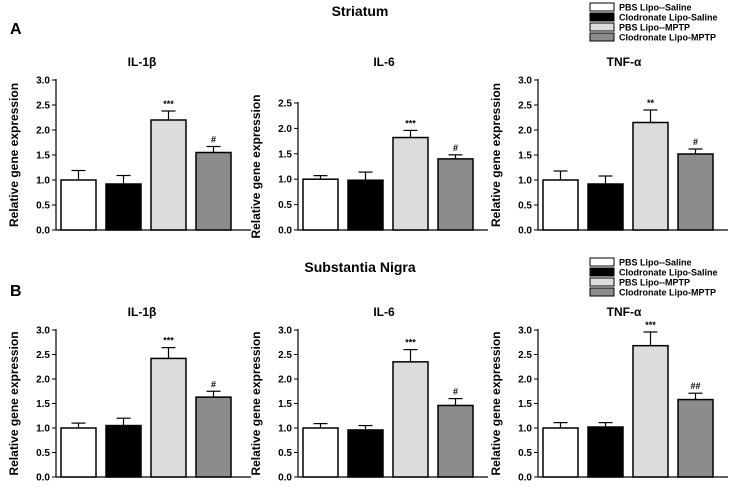  Describe the element at coordinates (695, 386) in the screenshot. I see `significance-label: ##` at that location.